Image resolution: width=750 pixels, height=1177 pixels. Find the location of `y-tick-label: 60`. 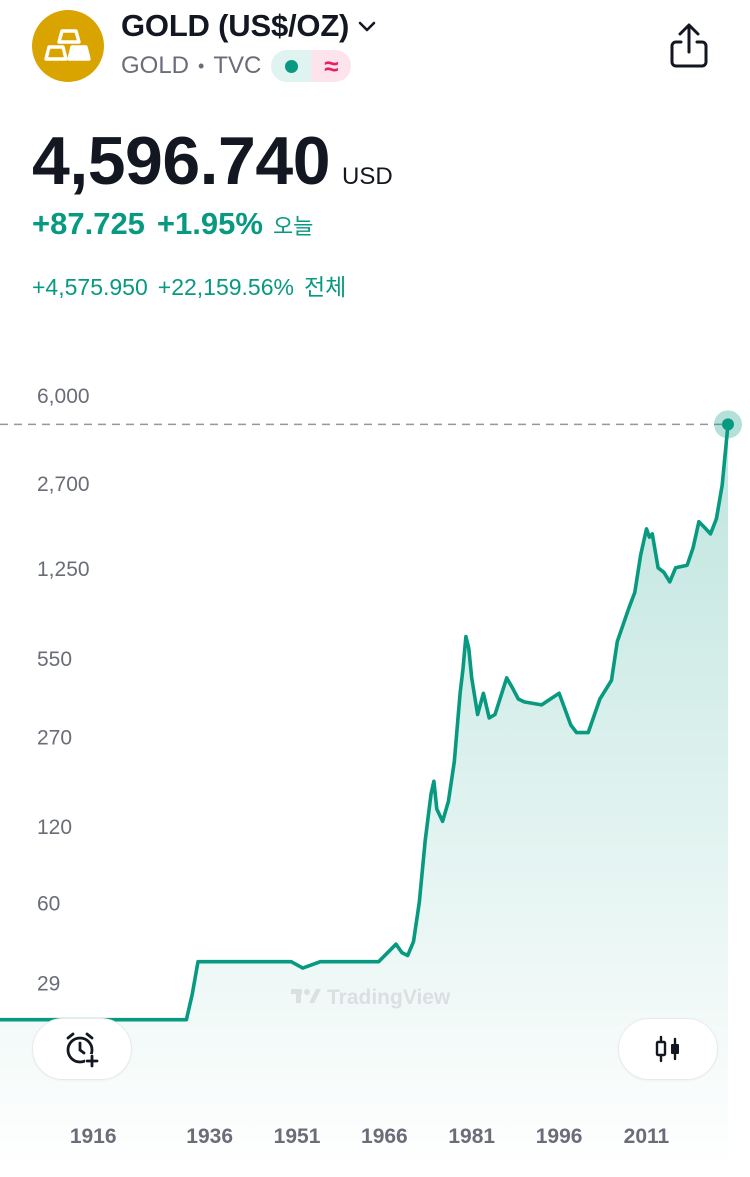

y-tick-label: 60 is located at coordinates (48, 903).